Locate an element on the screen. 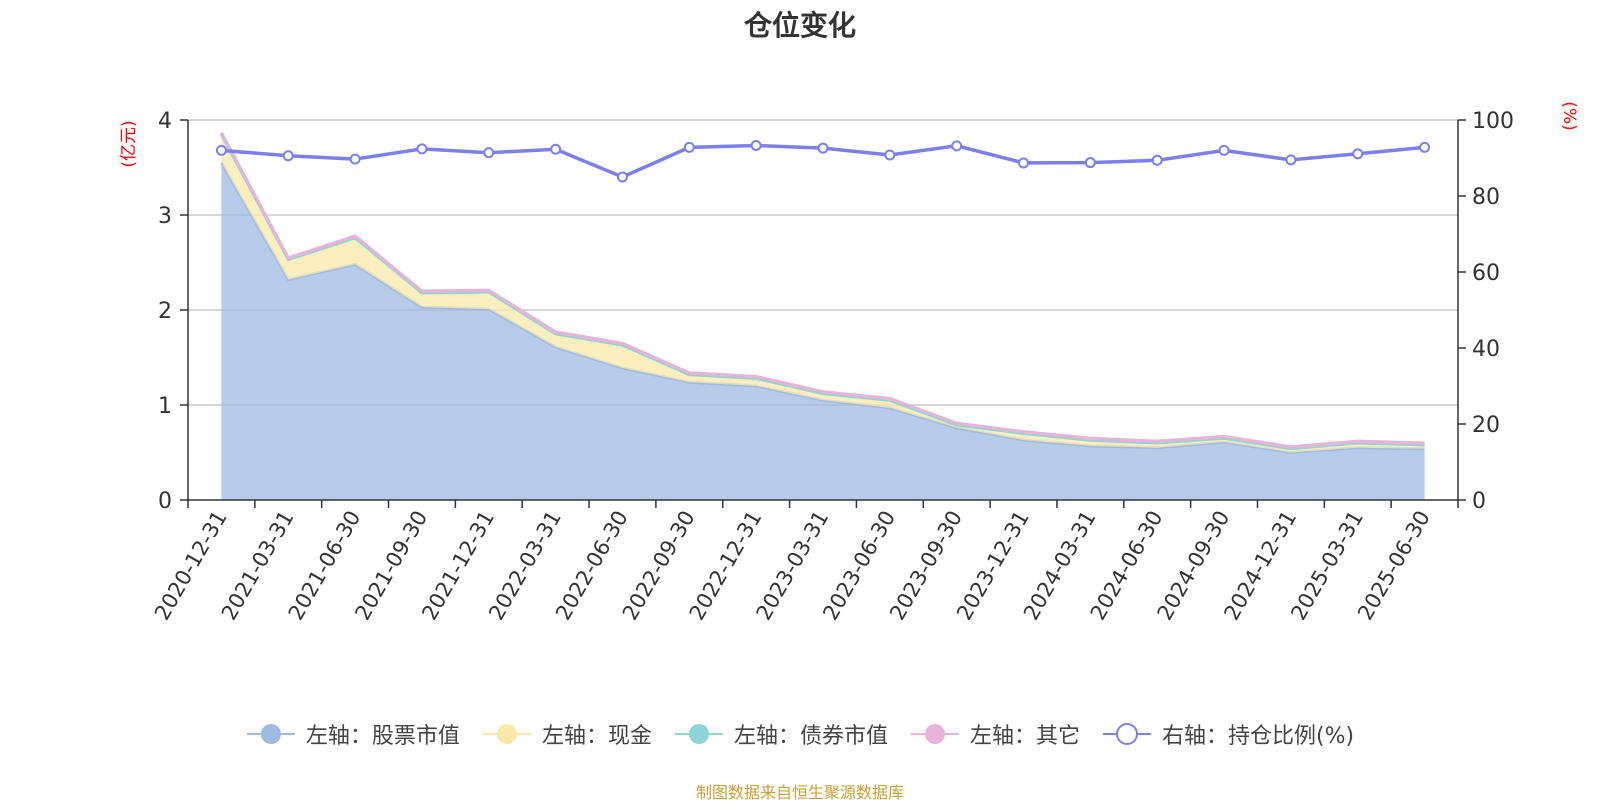 Image resolution: width=1600 pixels, height=803 pixels. legend-label: 左轴：现金 is located at coordinates (596, 736).